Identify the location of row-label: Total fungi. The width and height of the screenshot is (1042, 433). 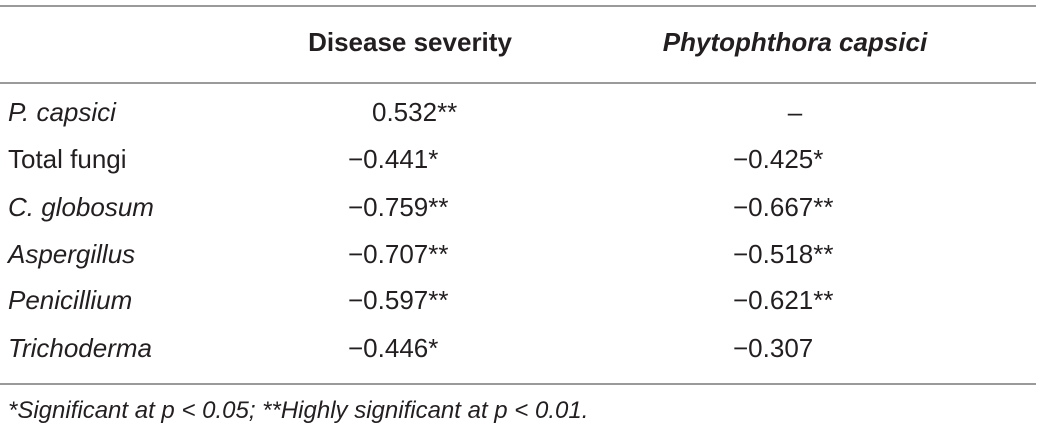
(67, 159).